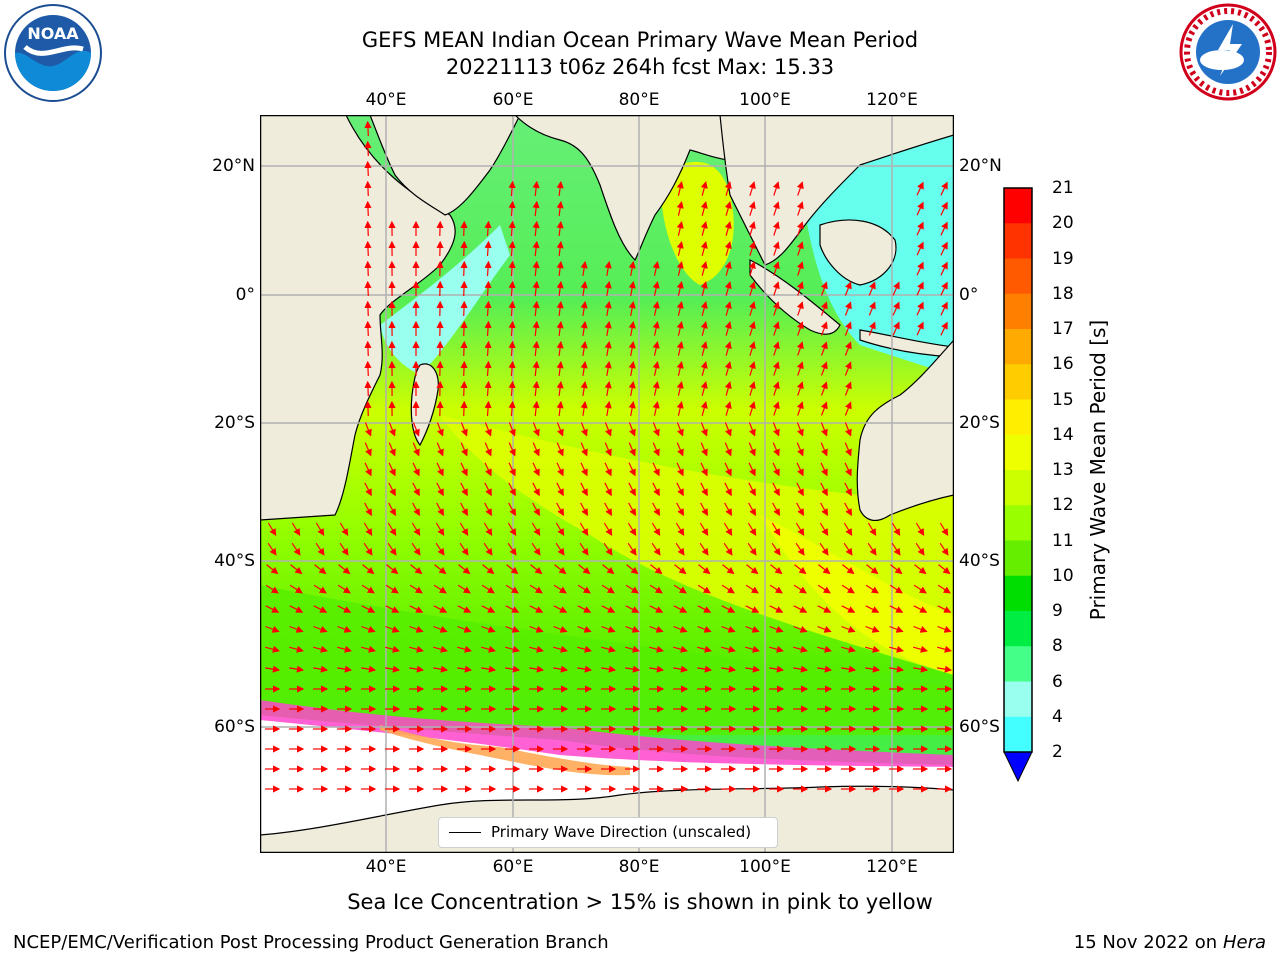 This screenshot has width=1280, height=960. I want to click on lon-tick-bottom: 100°E, so click(765, 867).